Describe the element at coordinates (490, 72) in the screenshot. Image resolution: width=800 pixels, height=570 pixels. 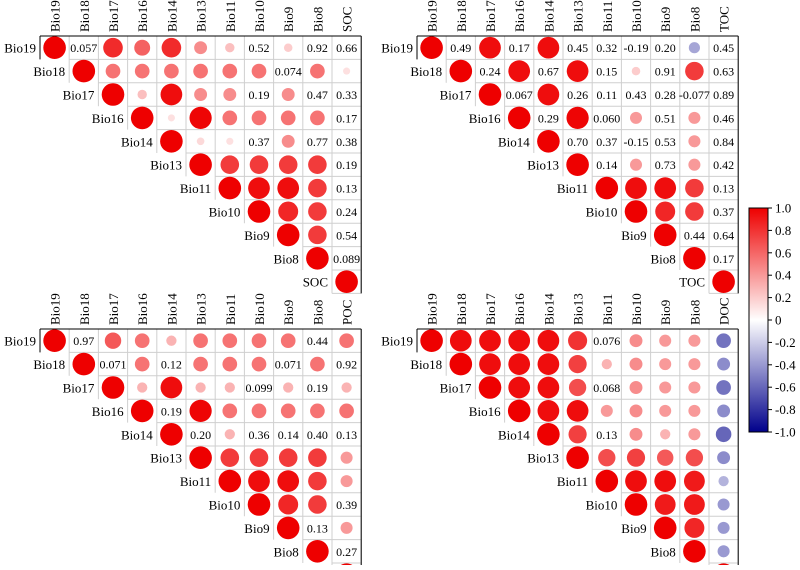
I see `cell-label: 0.24` at that location.